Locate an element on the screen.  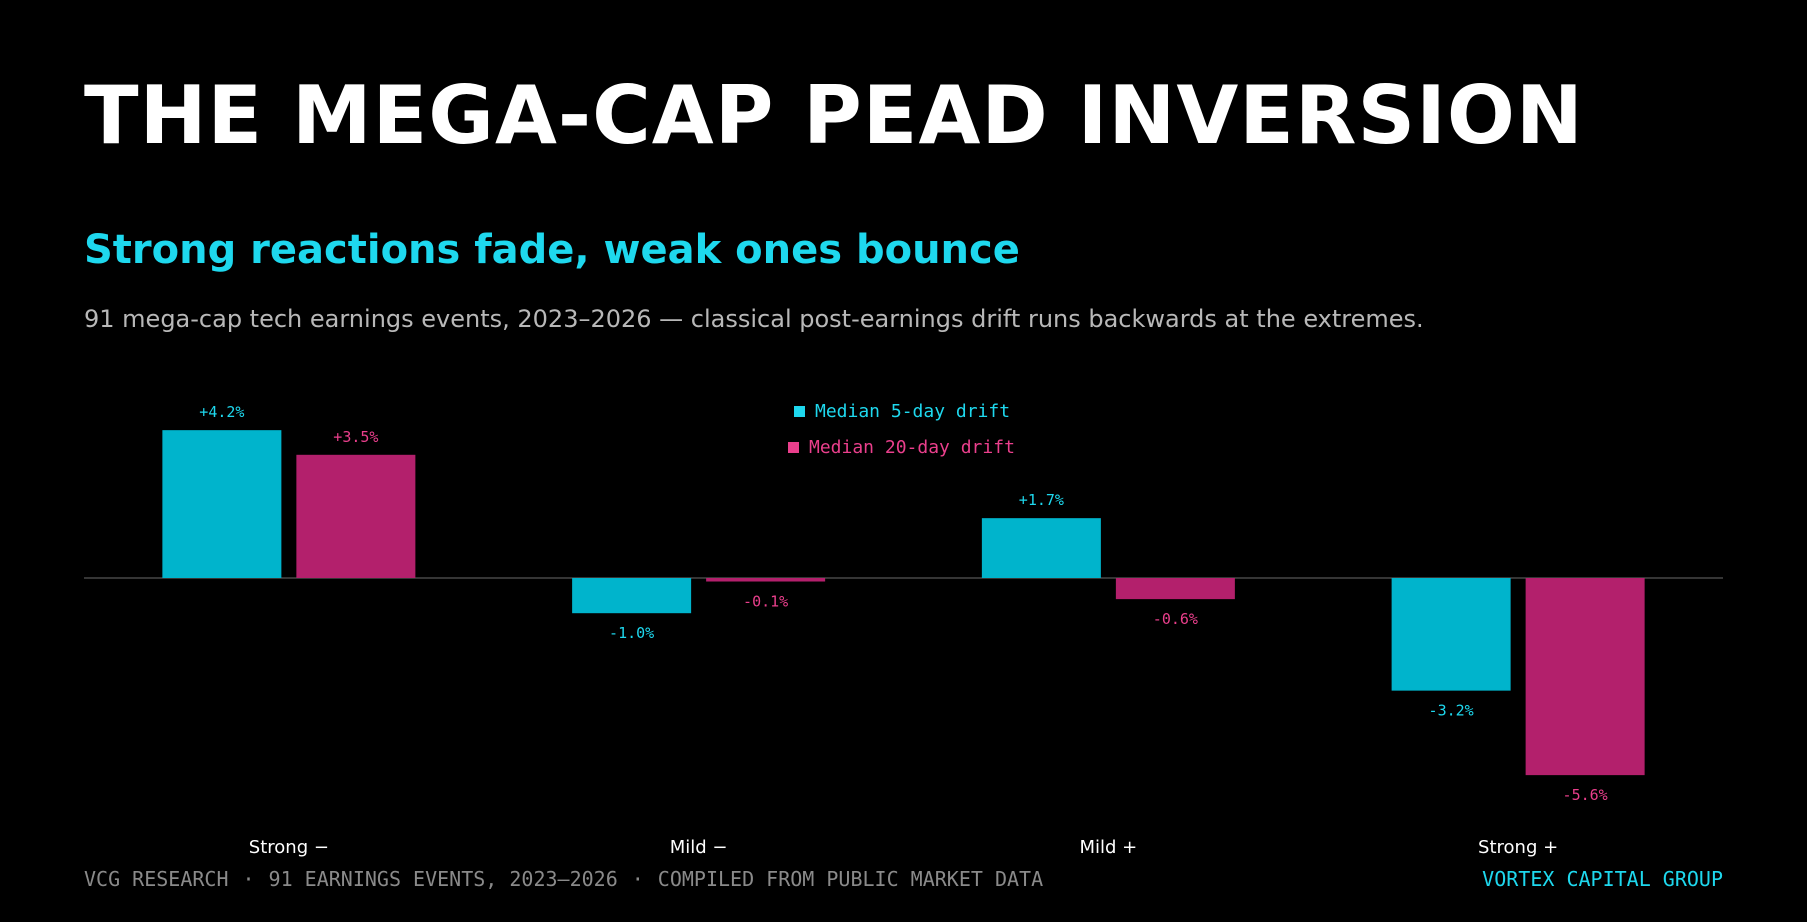
data-label: -5.6% is located at coordinates (1585, 795).